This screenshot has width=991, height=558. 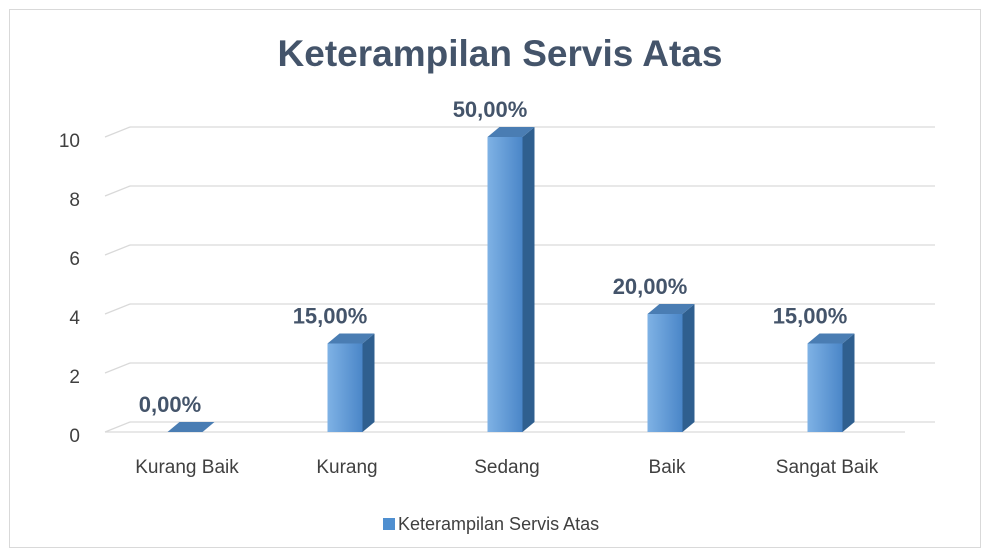 What do you see at coordinates (827, 467) in the screenshot?
I see `x-tick-label: Sangat Baik` at bounding box center [827, 467].